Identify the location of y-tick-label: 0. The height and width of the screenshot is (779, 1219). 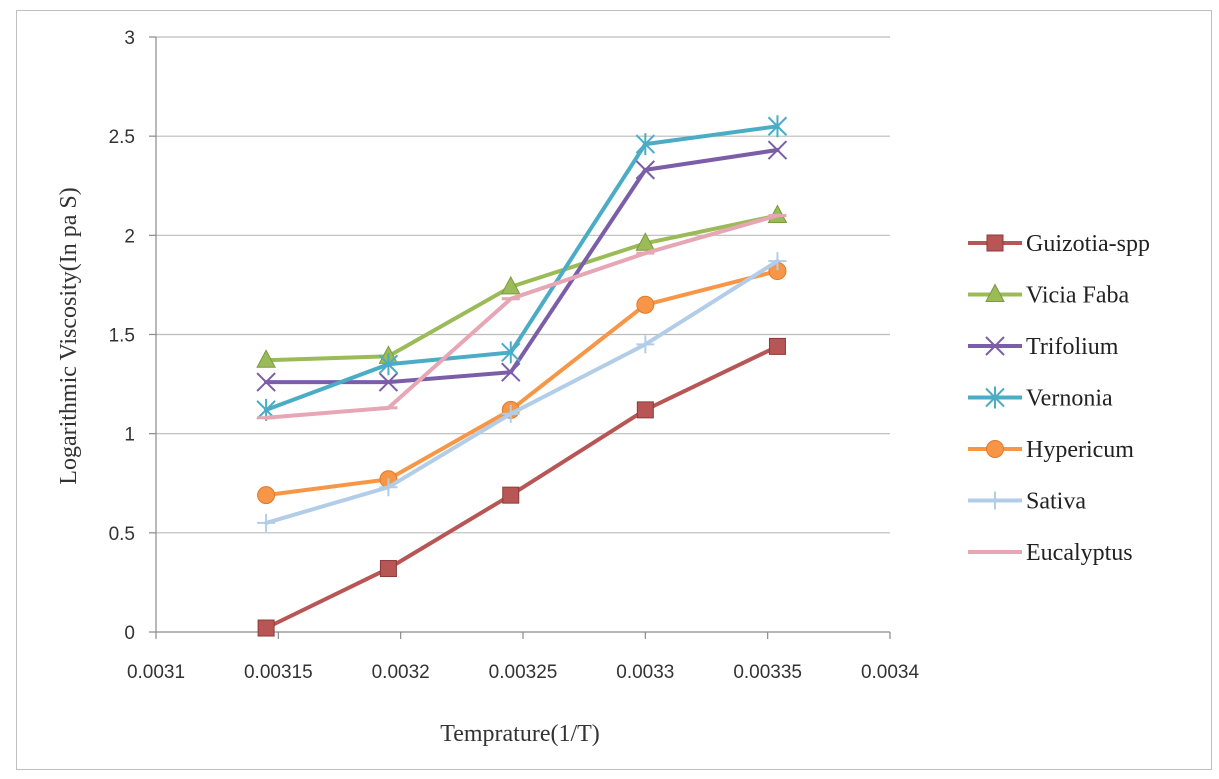
(129, 633).